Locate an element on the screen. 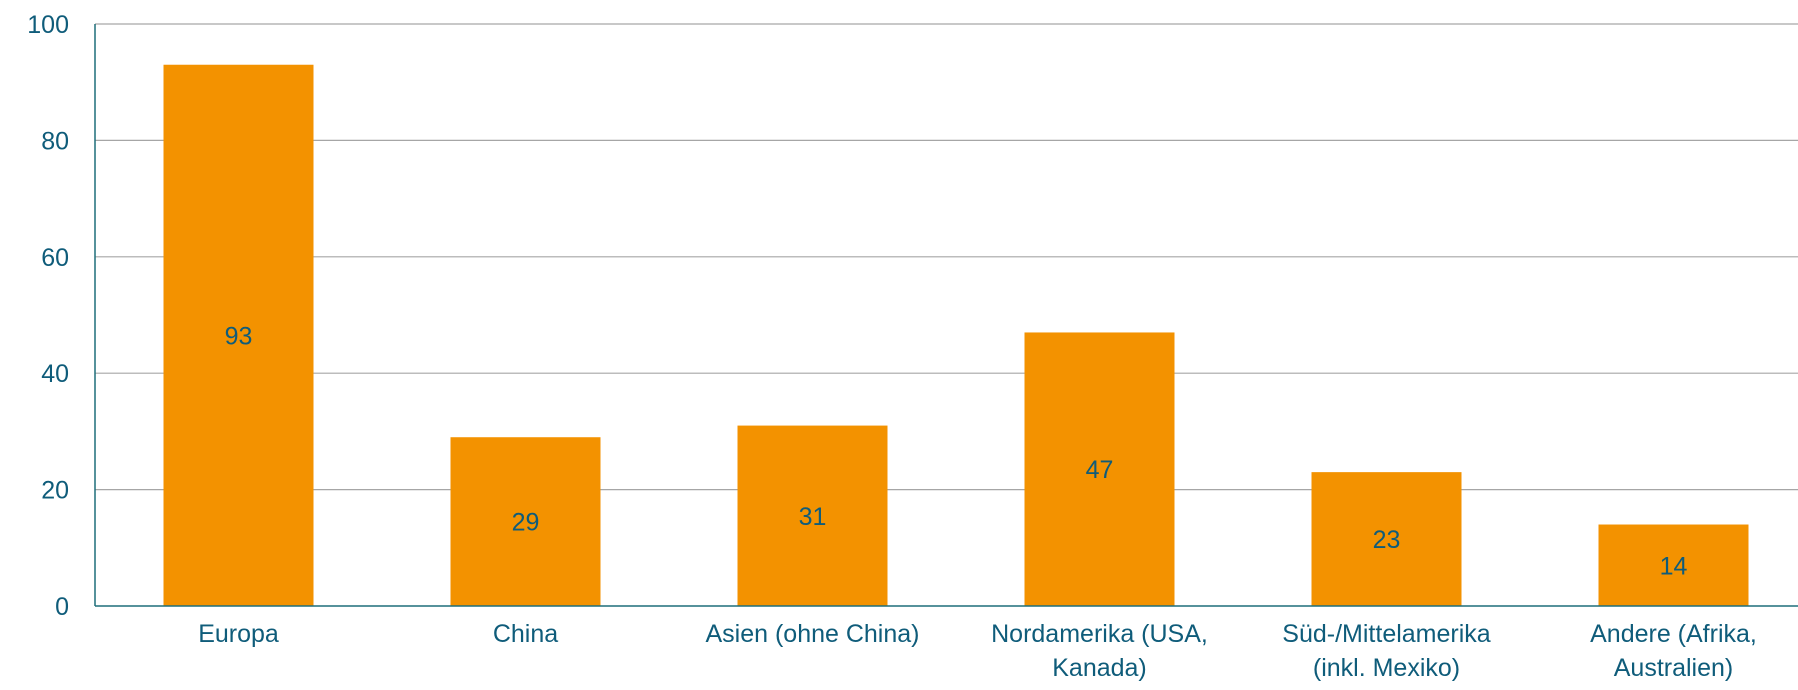  y-tick-label: 80 is located at coordinates (55, 141).